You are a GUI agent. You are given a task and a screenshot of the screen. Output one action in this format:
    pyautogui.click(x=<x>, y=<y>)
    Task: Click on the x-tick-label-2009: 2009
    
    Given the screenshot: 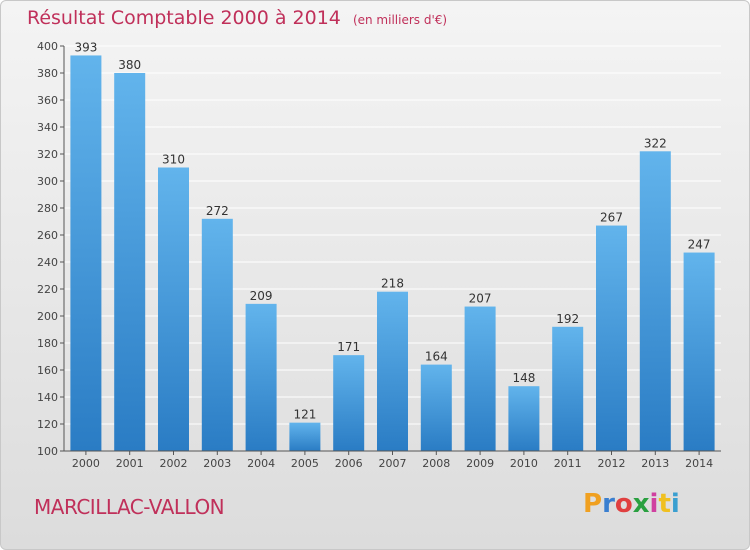 What is the action you would take?
    pyautogui.click(x=480, y=463)
    